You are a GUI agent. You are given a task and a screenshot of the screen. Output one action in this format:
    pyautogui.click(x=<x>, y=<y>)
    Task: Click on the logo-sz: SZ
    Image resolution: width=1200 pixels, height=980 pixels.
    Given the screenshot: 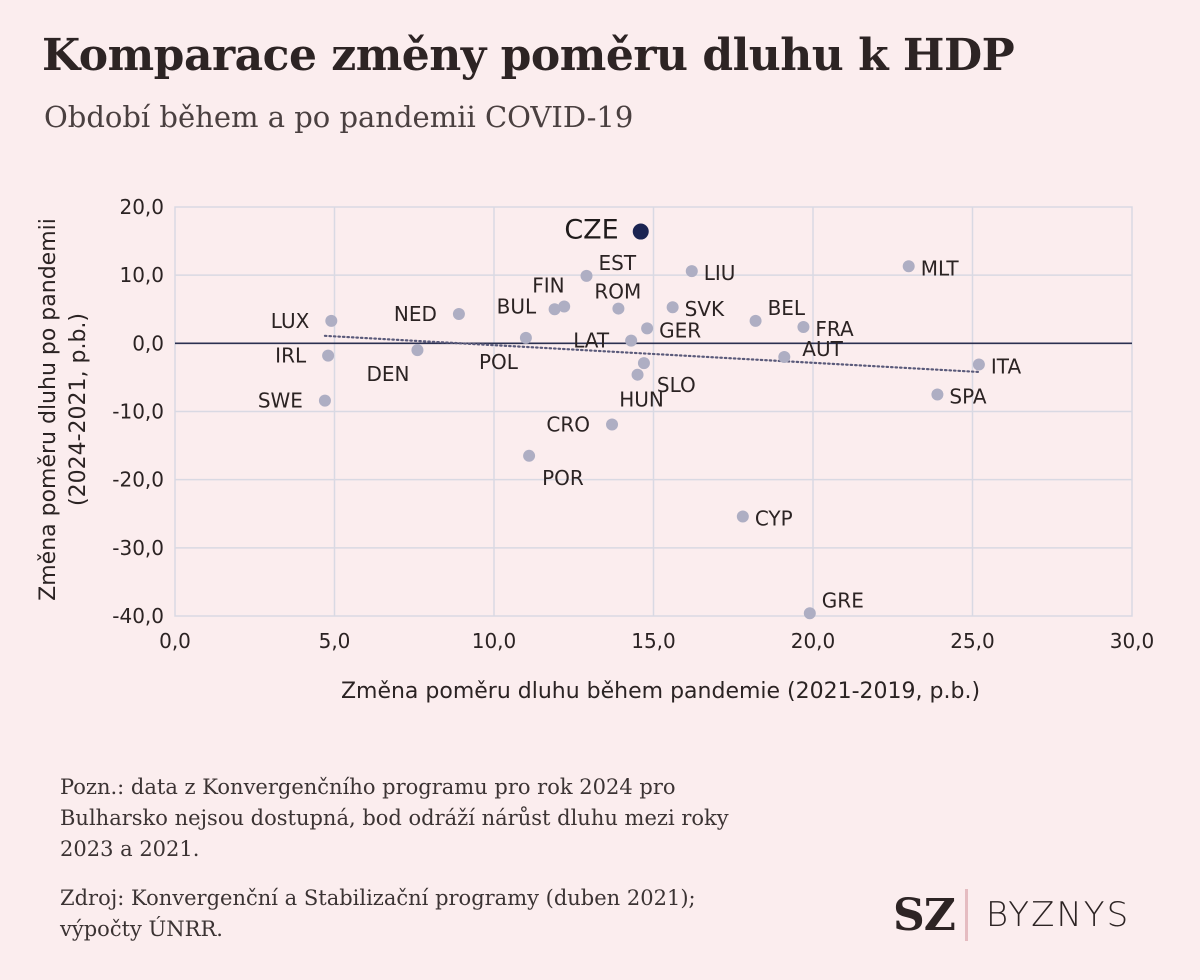 What is the action you would take?
    pyautogui.click(x=924, y=915)
    